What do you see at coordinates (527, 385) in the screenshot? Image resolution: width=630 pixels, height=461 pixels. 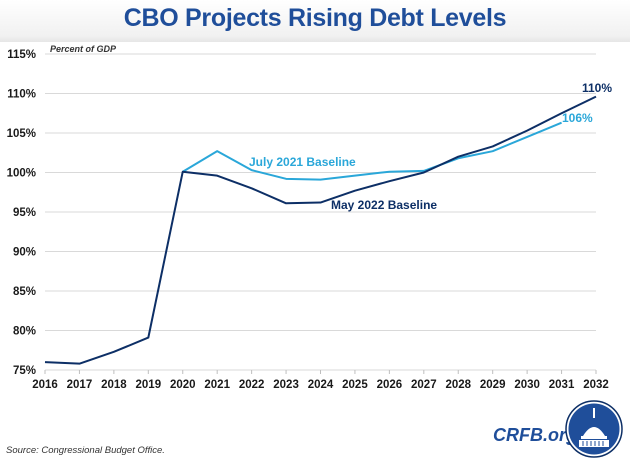 I see `x-tick-label: 2030` at bounding box center [527, 385].